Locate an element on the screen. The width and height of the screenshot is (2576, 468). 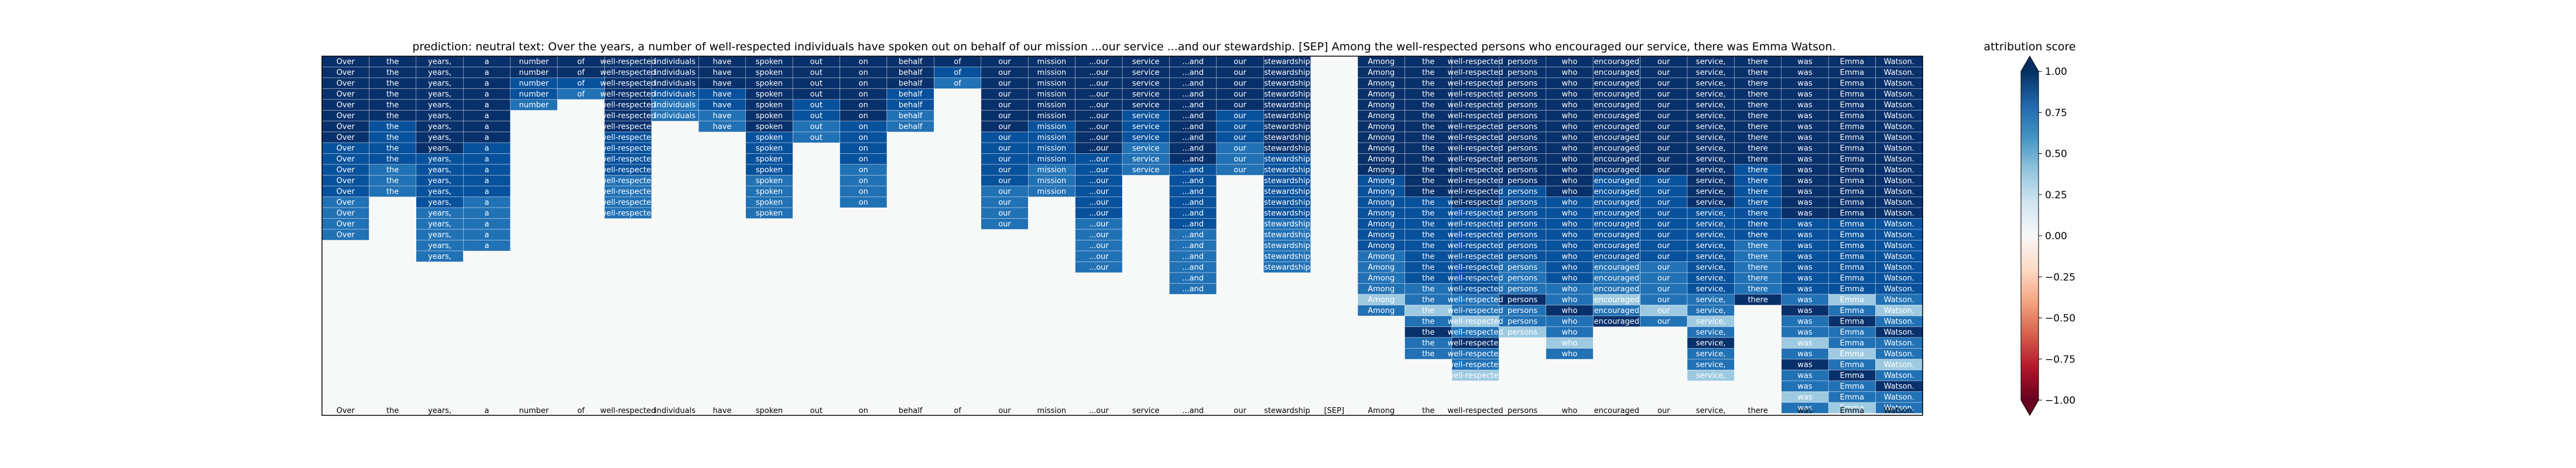
heatmap-cell is located at coordinates (628, 213).